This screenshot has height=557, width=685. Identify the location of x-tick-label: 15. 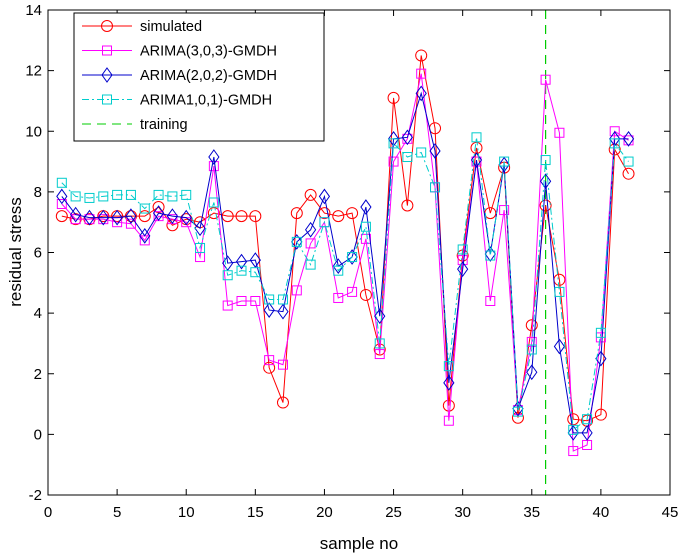
(255, 512).